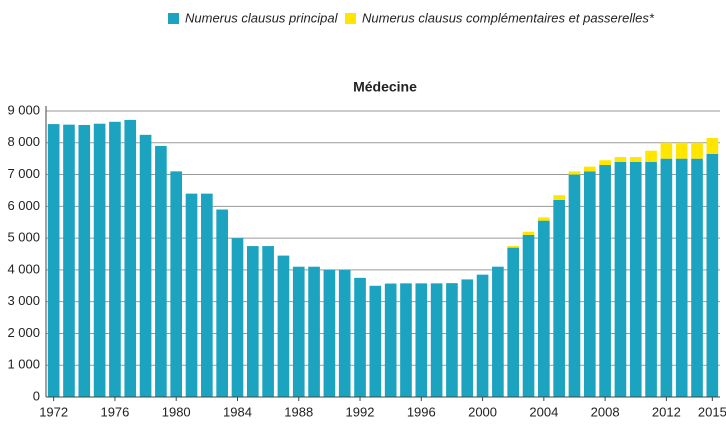 The image size is (726, 431). I want to click on x-tick-label: 1992, so click(360, 411).